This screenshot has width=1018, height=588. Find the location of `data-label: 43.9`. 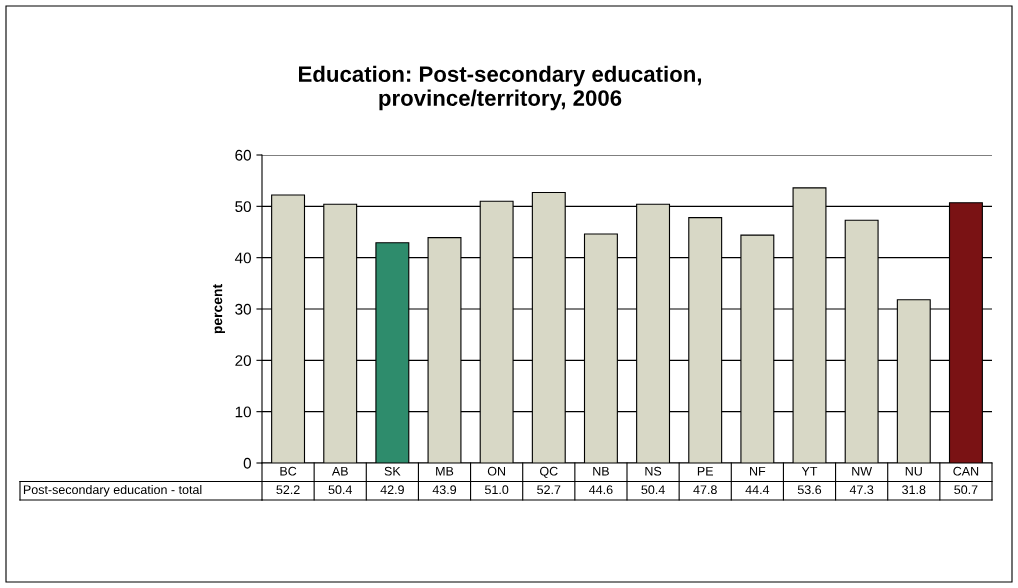

data-label: 43.9 is located at coordinates (444, 490).